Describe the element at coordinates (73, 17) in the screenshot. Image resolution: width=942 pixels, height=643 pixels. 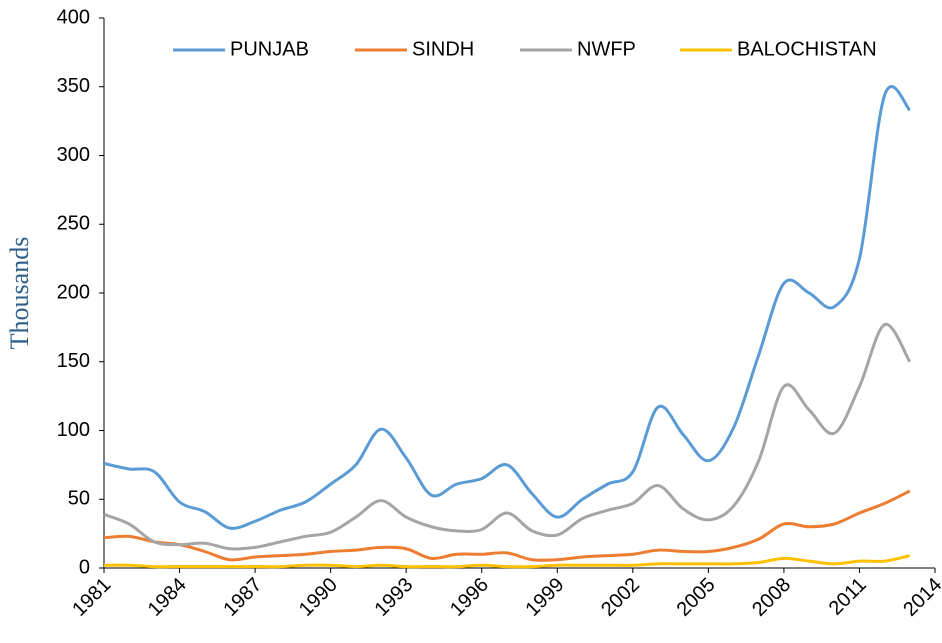
I see `y-tick-label: 400` at that location.